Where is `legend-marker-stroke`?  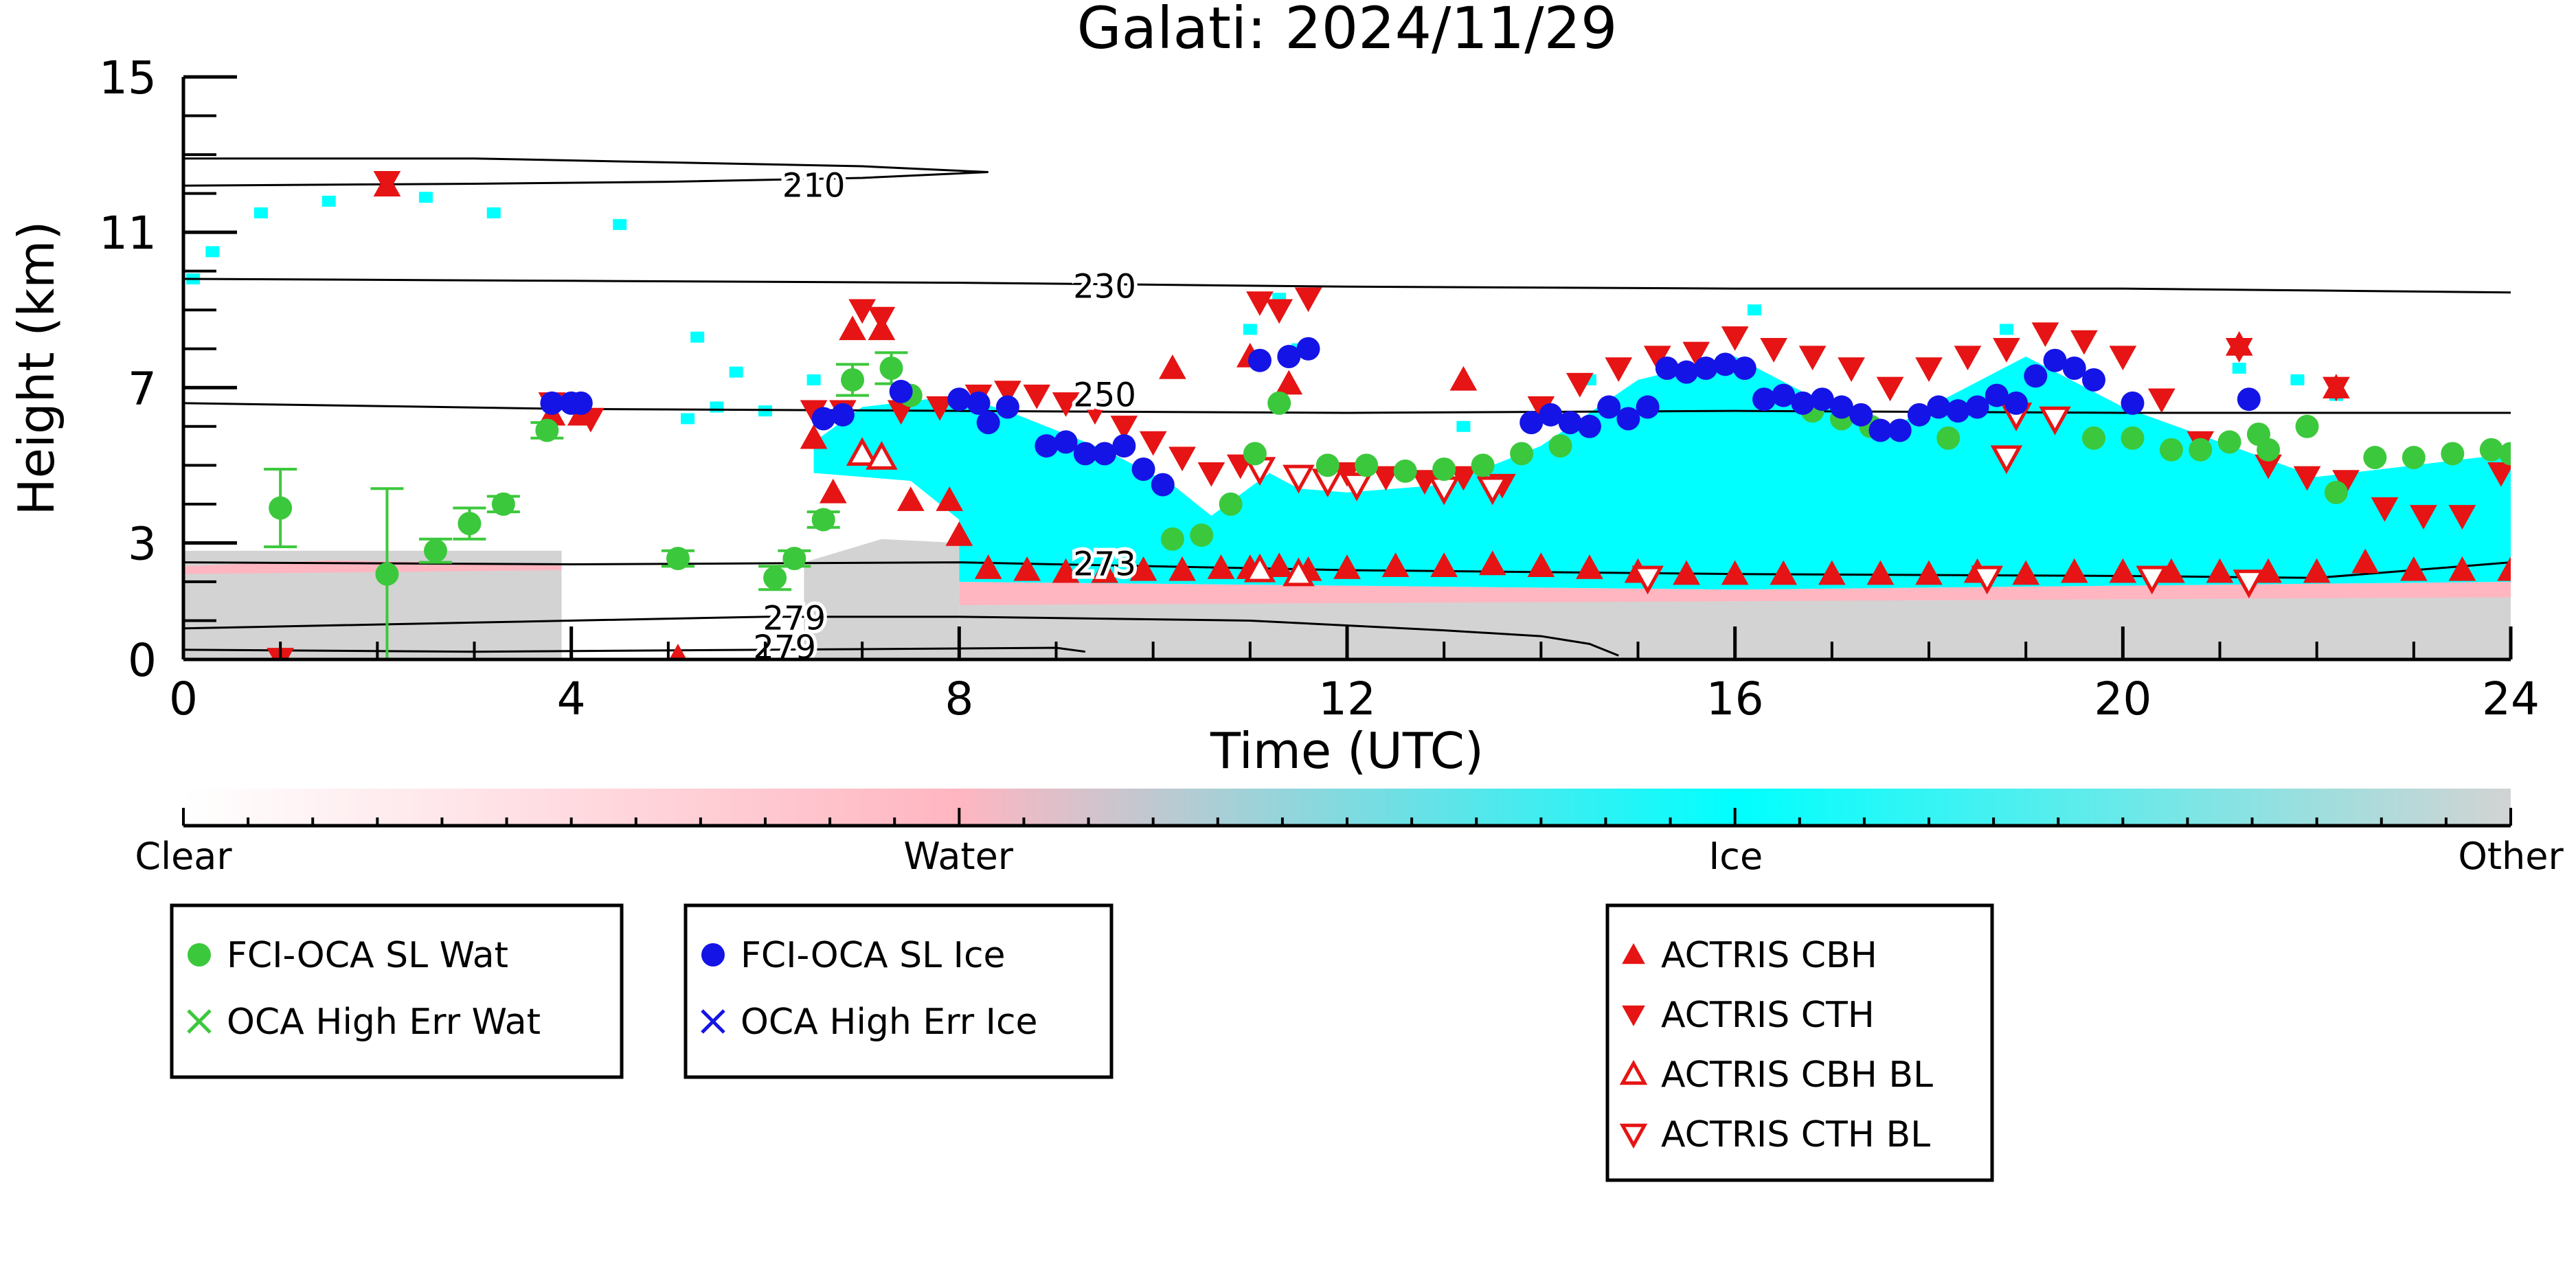
legend-marker-stroke is located at coordinates (713, 1021).